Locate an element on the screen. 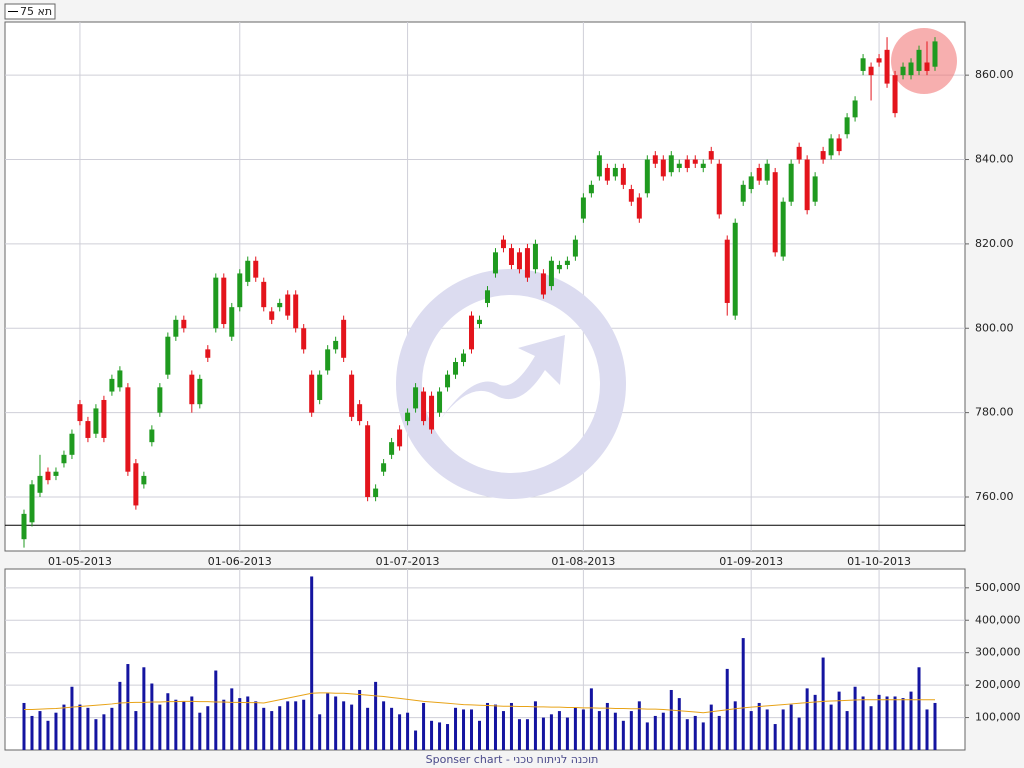 The image size is (1024, 768). highlight-circle is located at coordinates (924, 61).